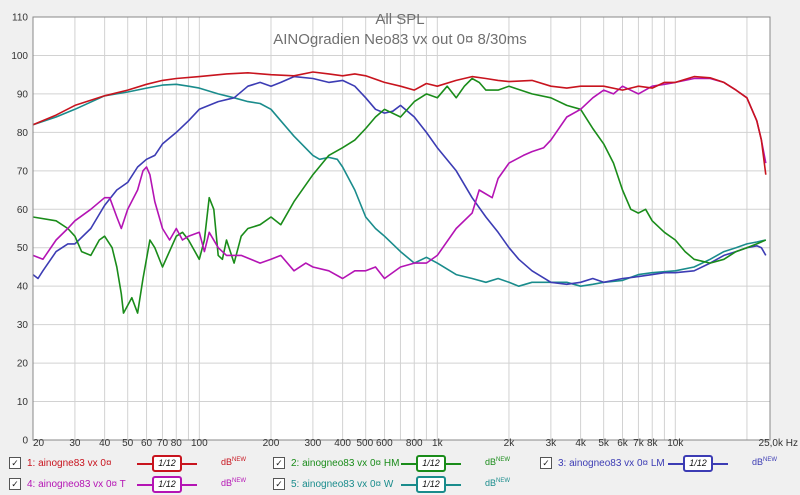 The width and height of the screenshot is (800, 495). What do you see at coordinates (23, 287) in the screenshot?
I see `y-tick-label: 40` at bounding box center [23, 287].